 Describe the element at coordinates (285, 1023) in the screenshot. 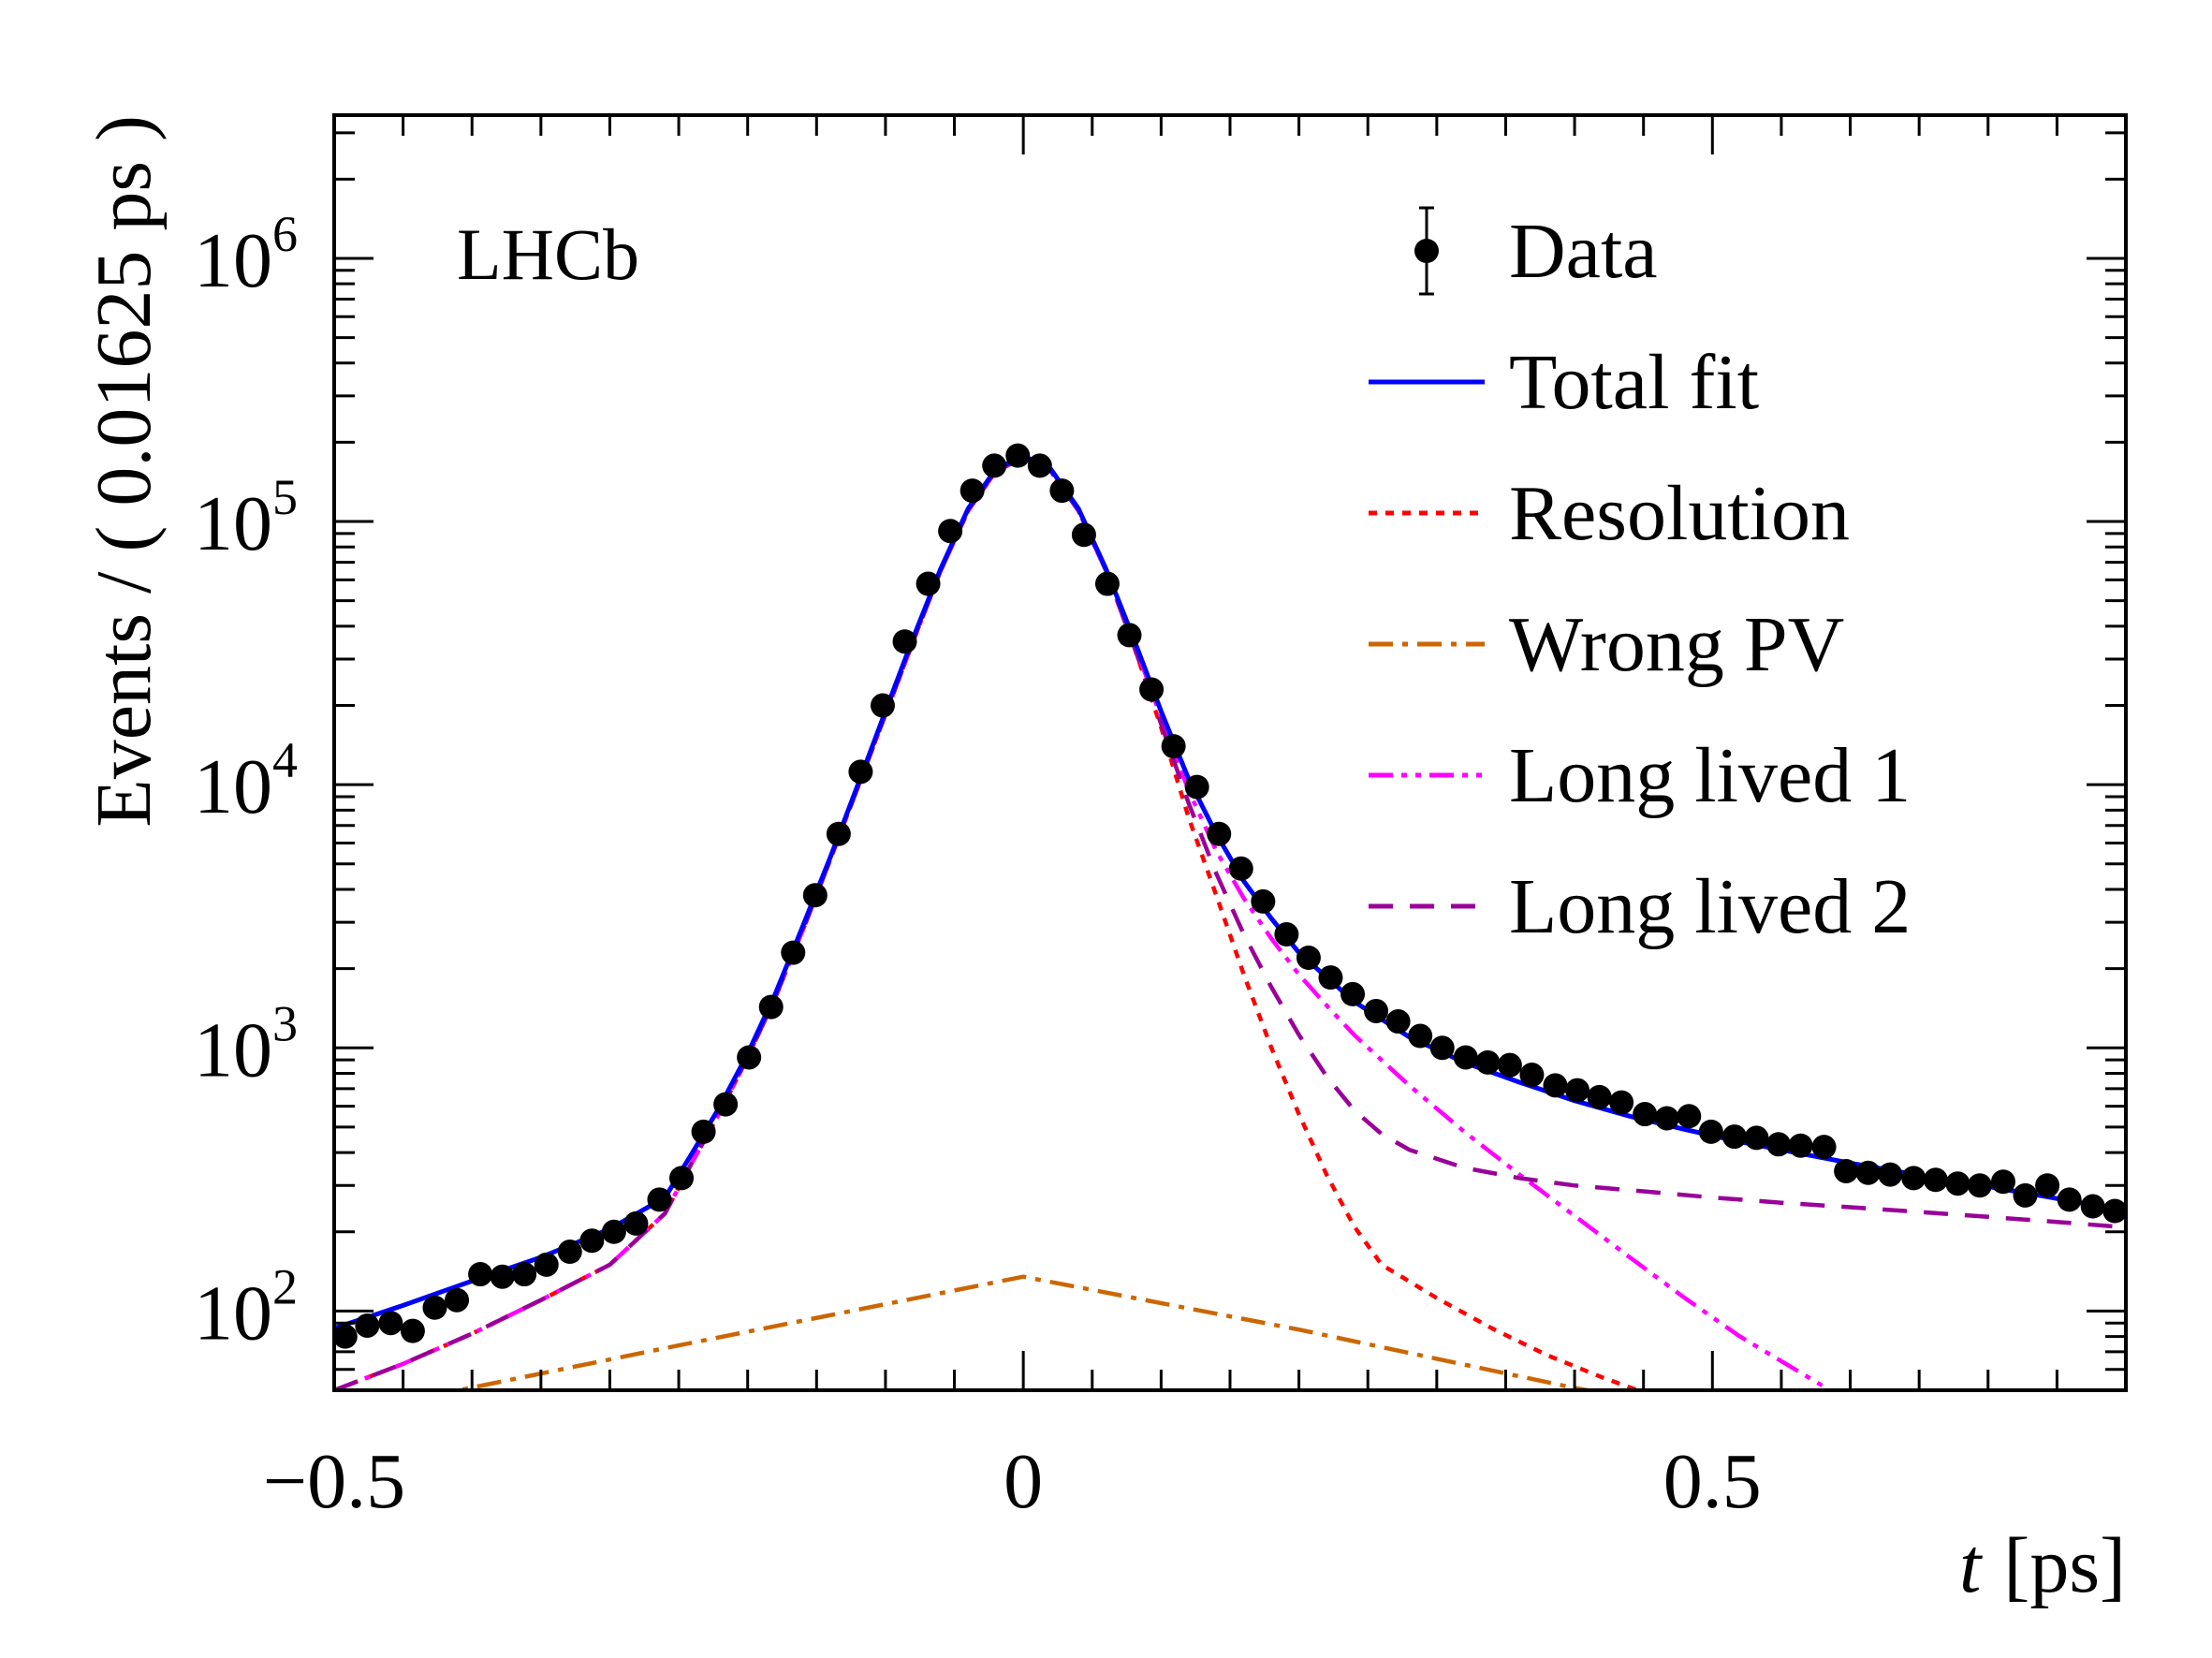

I see `y-tick-exponent: 3` at that location.